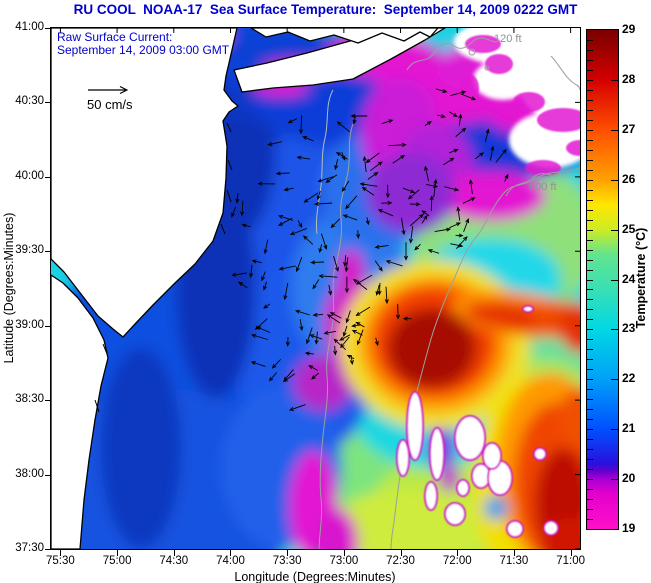 The width and height of the screenshot is (651, 583). I want to click on contour-label-600ft: 600 ft, so click(543, 187).